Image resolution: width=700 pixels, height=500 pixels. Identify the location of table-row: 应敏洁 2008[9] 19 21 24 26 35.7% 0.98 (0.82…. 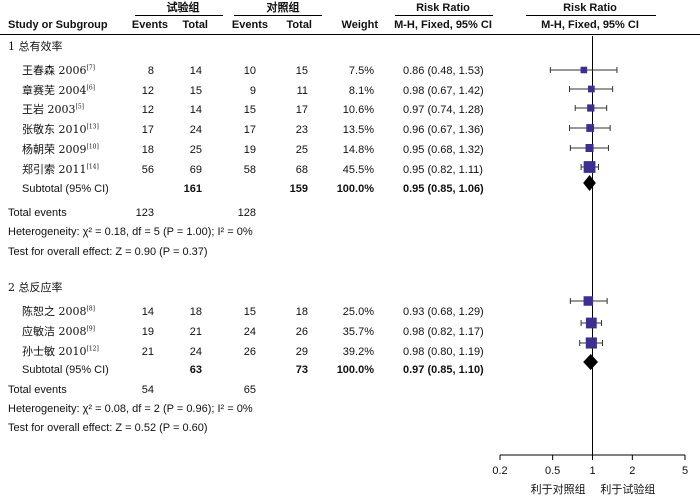
(350, 332).